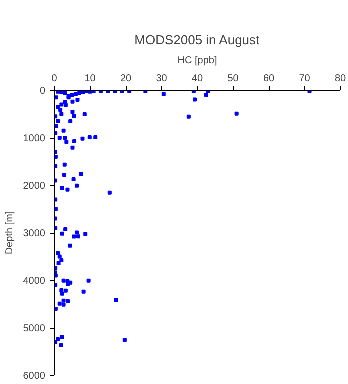 The image size is (348, 384). Describe the element at coordinates (340, 79) in the screenshot. I see `x-tick-label: 80` at that location.